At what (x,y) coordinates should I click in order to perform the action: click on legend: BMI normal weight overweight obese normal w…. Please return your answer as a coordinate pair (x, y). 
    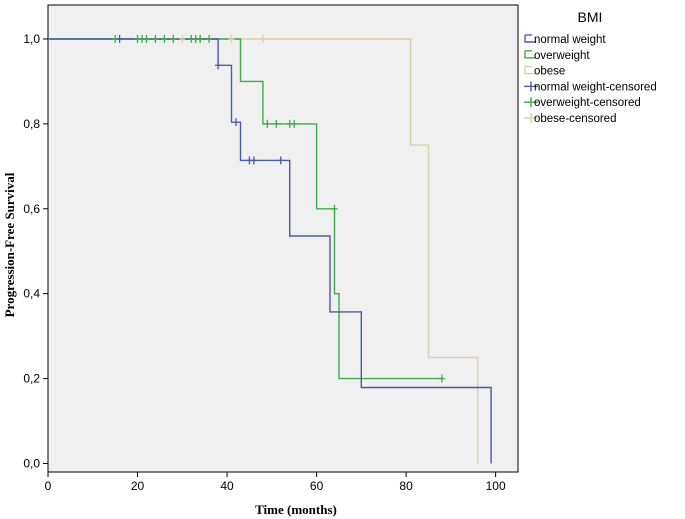
    Looking at the image, I should click on (590, 67).